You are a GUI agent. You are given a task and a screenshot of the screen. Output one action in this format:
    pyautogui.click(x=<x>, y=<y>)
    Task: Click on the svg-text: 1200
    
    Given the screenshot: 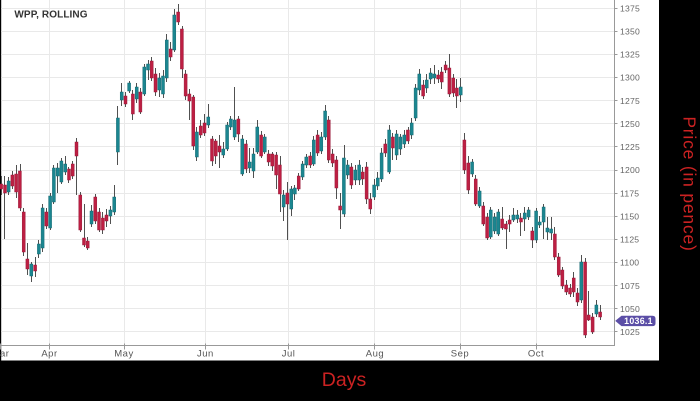 What is the action you would take?
    pyautogui.click(x=630, y=170)
    